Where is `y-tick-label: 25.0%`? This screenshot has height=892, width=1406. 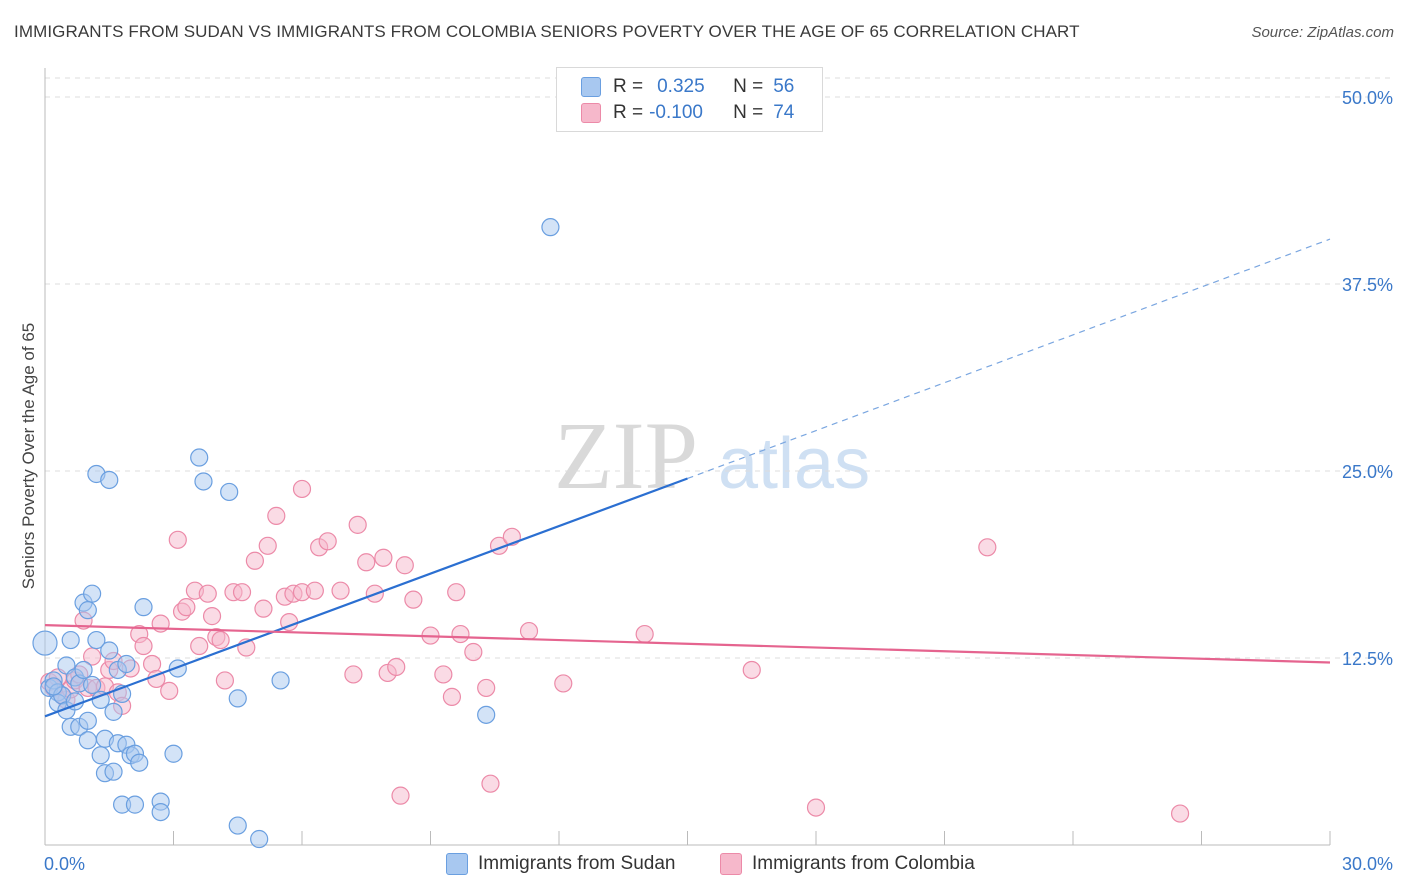
y-tick-label: 25.0% is located at coordinates (1367, 472).